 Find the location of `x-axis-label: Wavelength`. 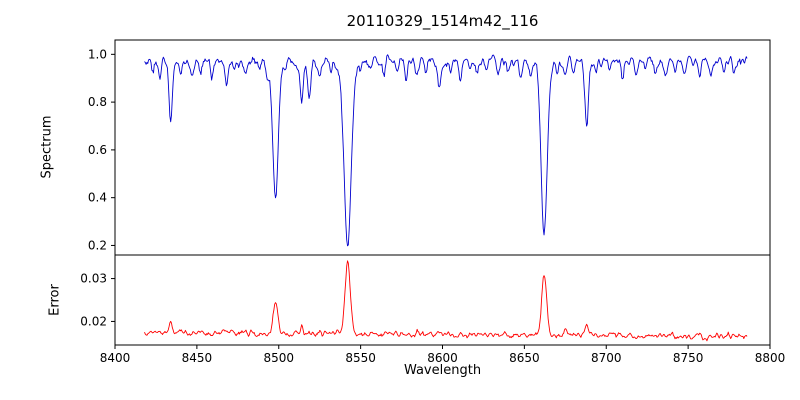

x-axis-label: Wavelength is located at coordinates (442, 370).